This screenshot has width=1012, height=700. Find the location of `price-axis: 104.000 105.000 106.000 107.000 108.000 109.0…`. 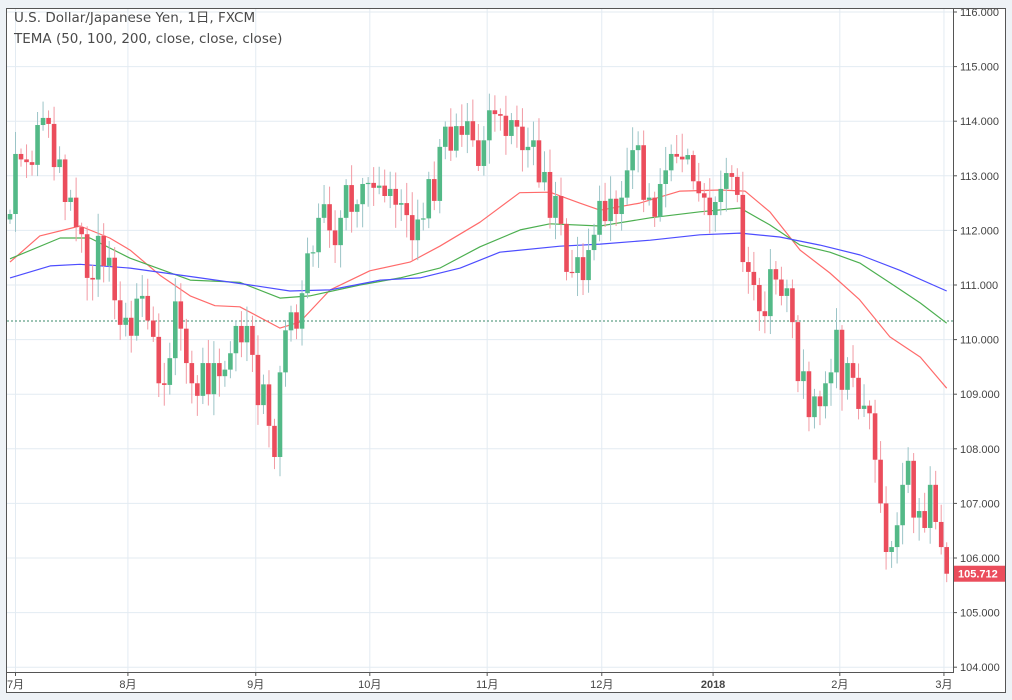

price-axis: 104.000 105.000 106.000 107.000 108.000 109.0… is located at coordinates (976, 340).